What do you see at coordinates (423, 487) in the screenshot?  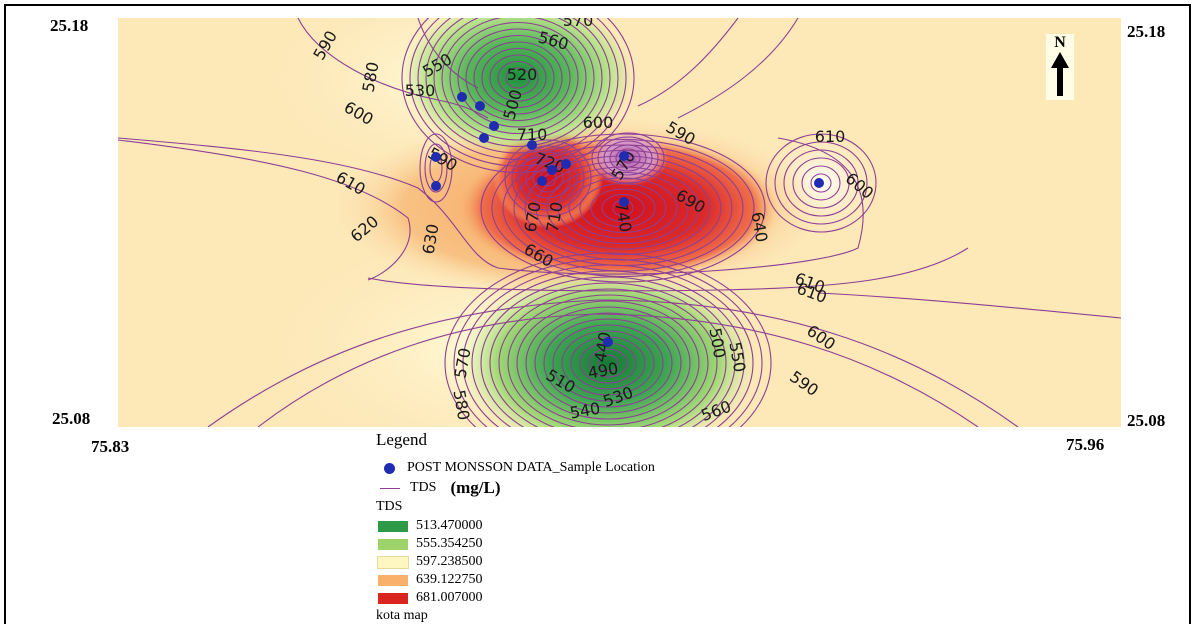 I see `legend-contour-label: TDS` at bounding box center [423, 487].